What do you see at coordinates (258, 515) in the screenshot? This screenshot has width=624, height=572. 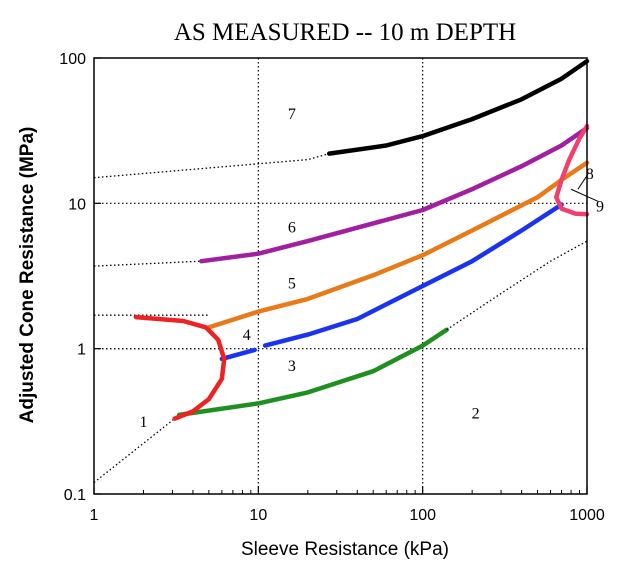 I see `x-tick-label: 10` at bounding box center [258, 515].